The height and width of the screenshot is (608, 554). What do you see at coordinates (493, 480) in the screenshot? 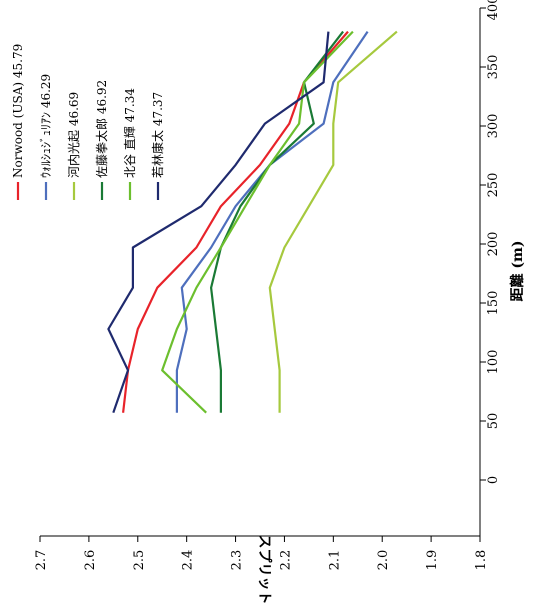
I see `x-tick-label: 0` at bounding box center [493, 480].